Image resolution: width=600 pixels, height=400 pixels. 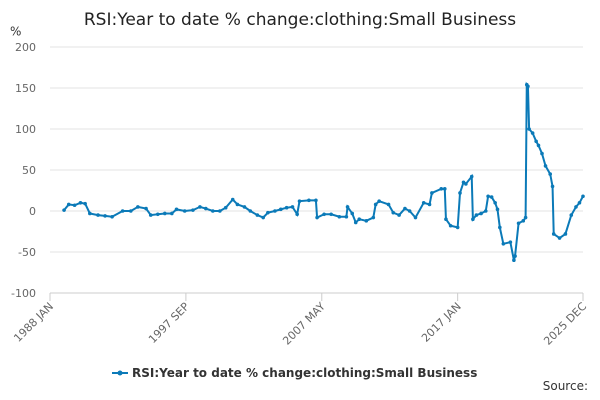 I want to click on x-tick-label: 2007 MAY, so click(x=304, y=324).